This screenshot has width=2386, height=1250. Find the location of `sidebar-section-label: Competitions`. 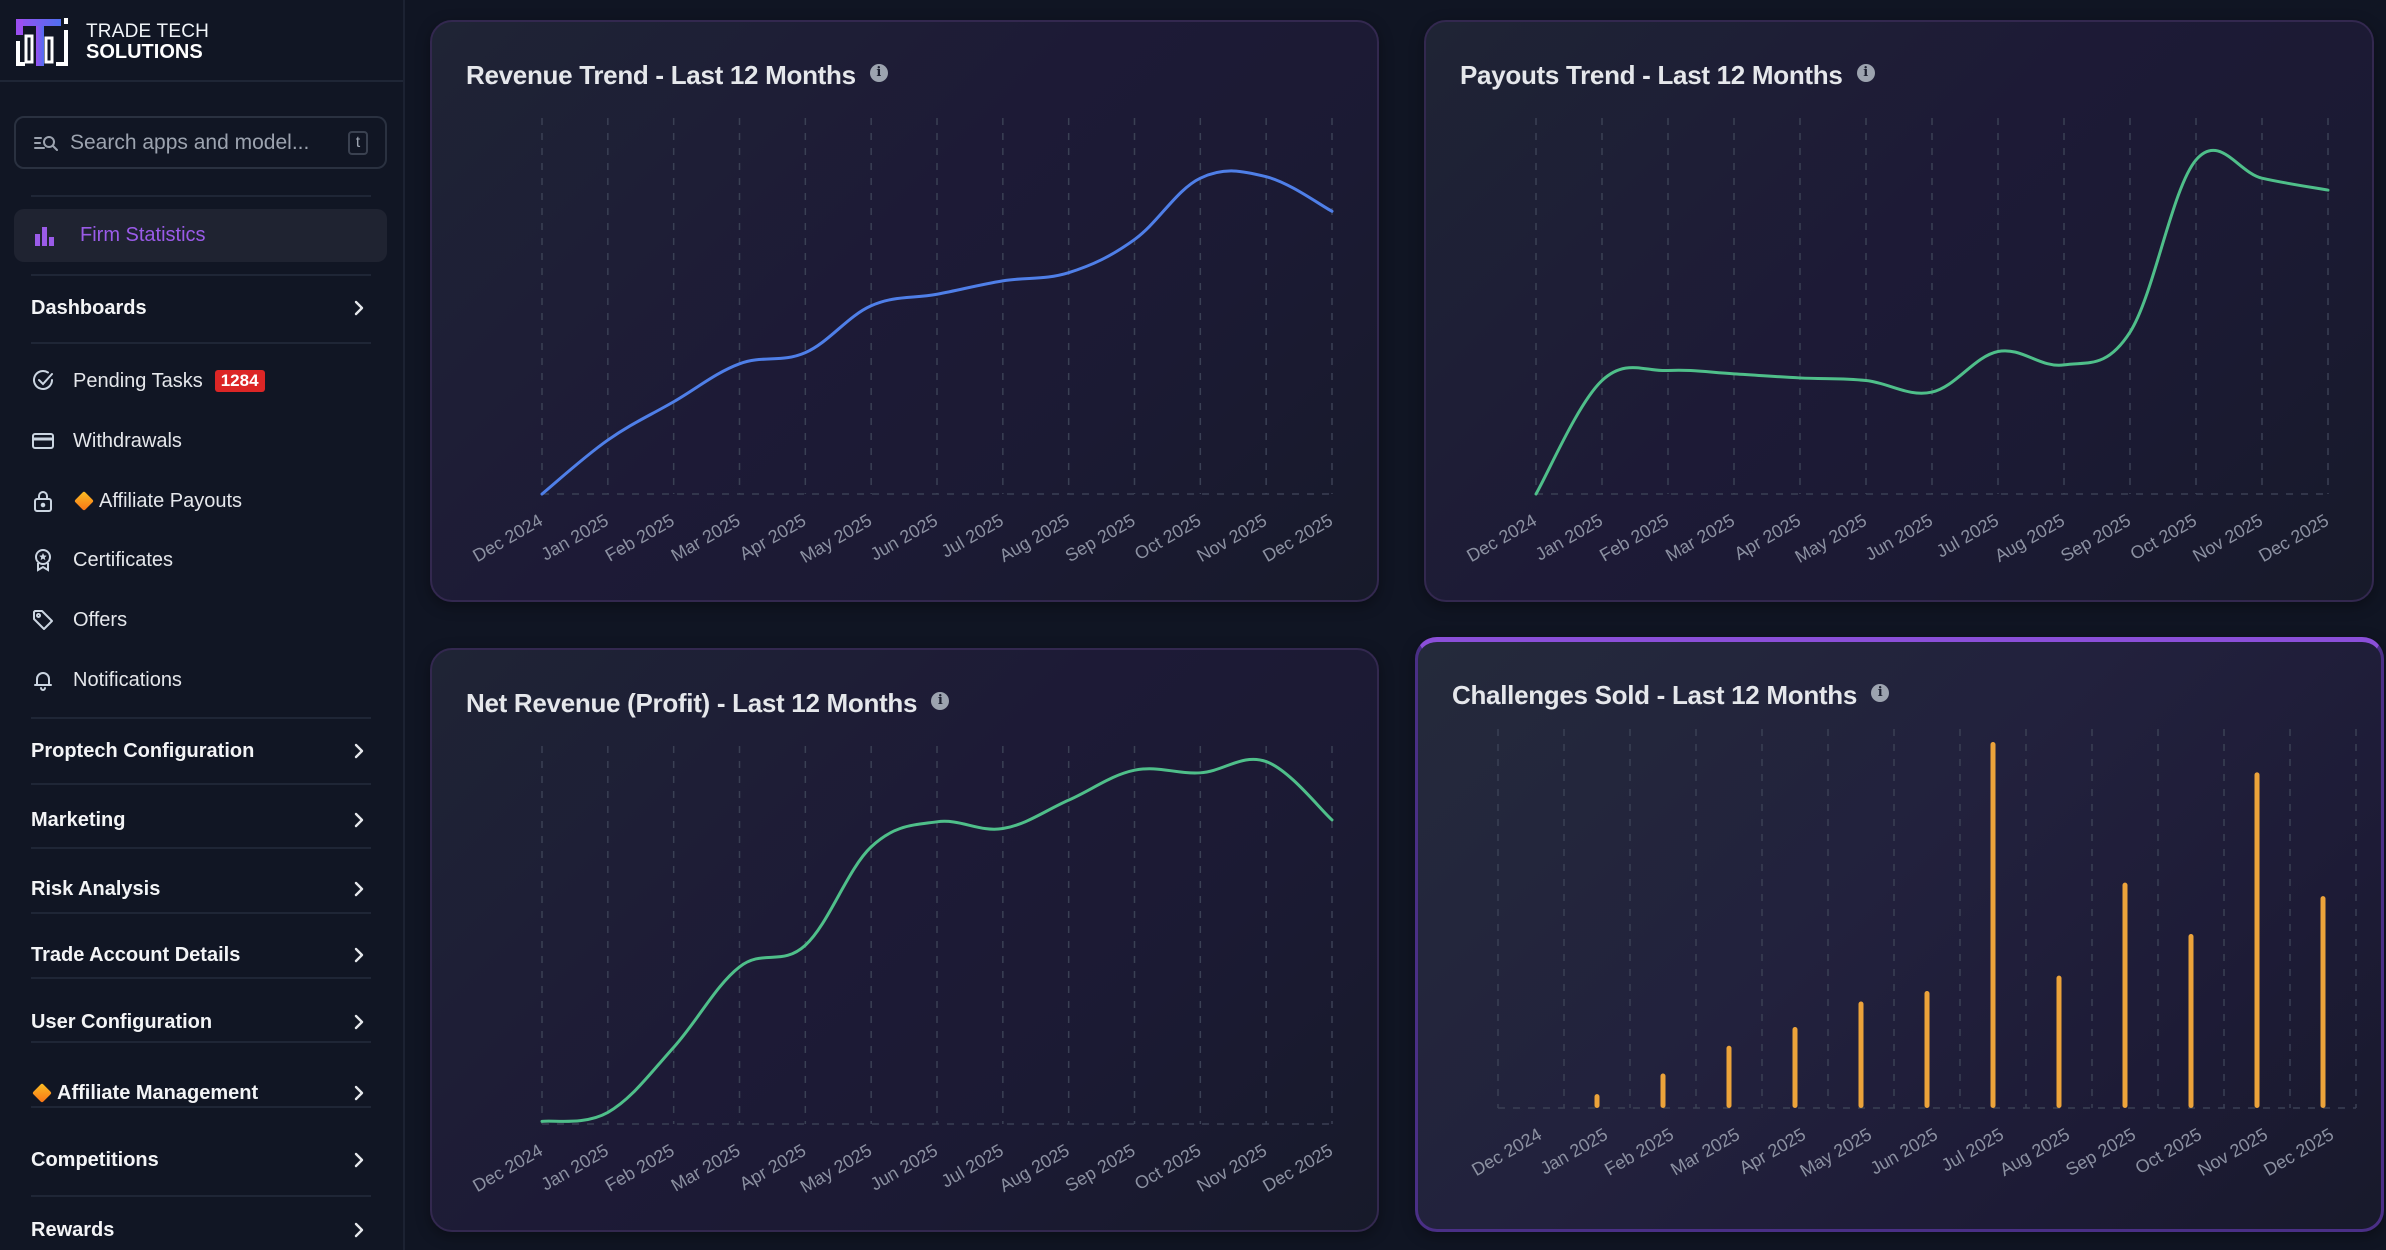

sidebar-section-label: Competitions is located at coordinates (95, 1159).